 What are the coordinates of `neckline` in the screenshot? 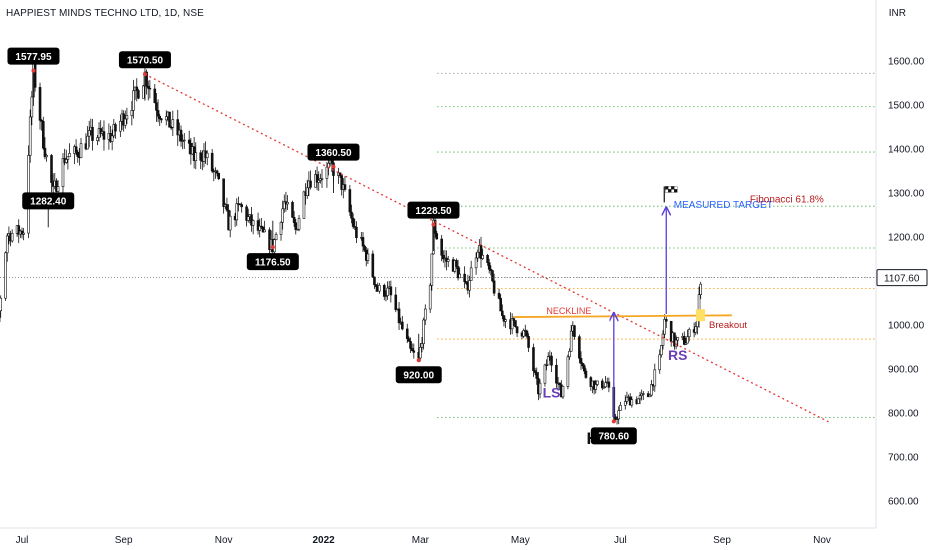 It's located at (622, 316).